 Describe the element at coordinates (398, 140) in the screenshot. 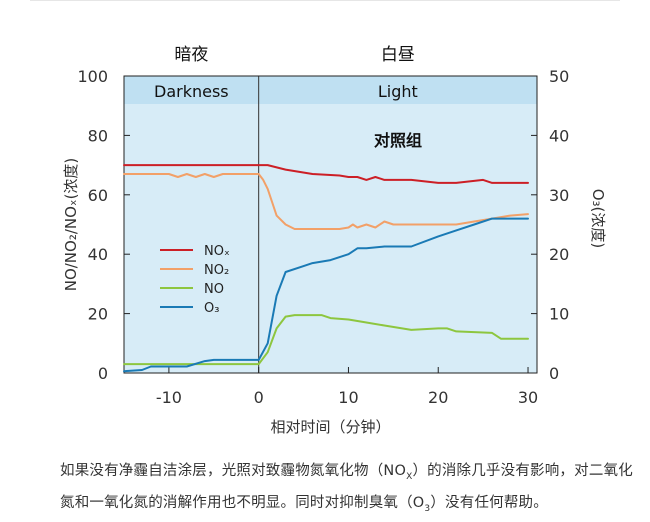

I see `annotation-control-group: 对照组` at that location.